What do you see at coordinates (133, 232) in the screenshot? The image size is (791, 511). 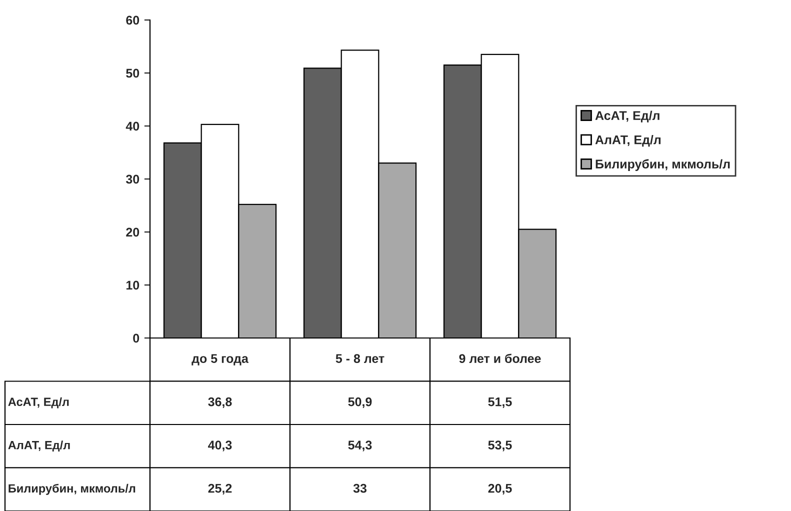 I see `y-tick-label: 20` at bounding box center [133, 232].